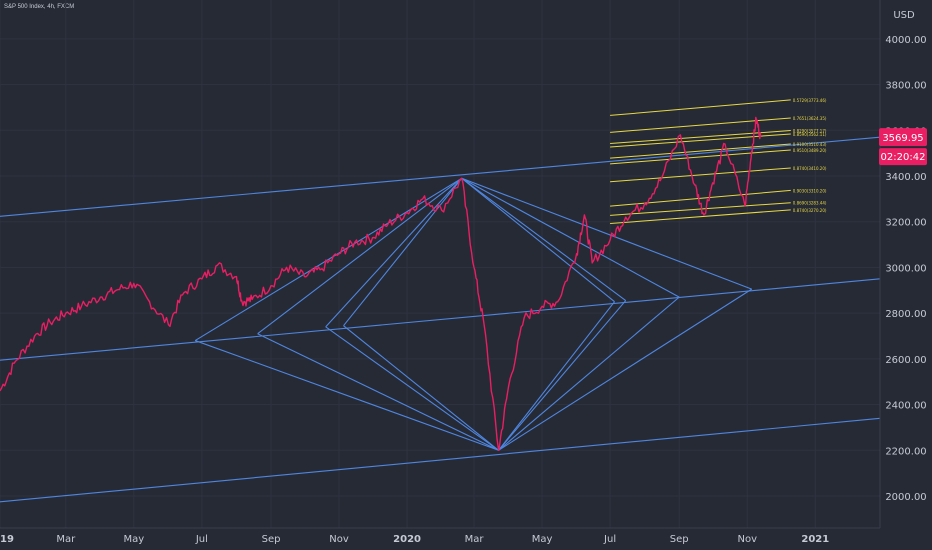 The height and width of the screenshot is (550, 932). What do you see at coordinates (810, 144) in the screenshot?
I see `fib-label: 0.9100(3510.43)` at bounding box center [810, 144].